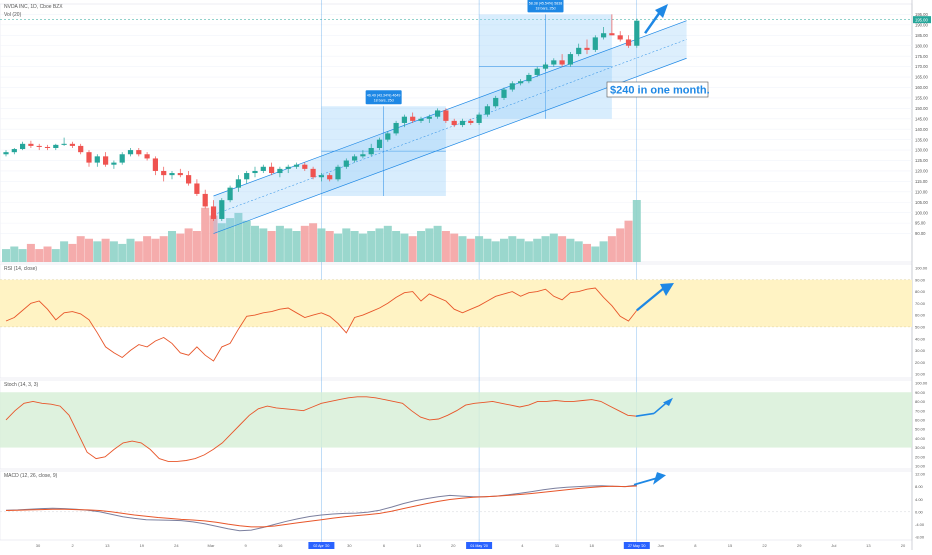 Image resolution: width=932 pixels, height=555 pixels. What do you see at coordinates (522, 545) in the screenshot?
I see `time-tick-label: 4` at bounding box center [522, 545].